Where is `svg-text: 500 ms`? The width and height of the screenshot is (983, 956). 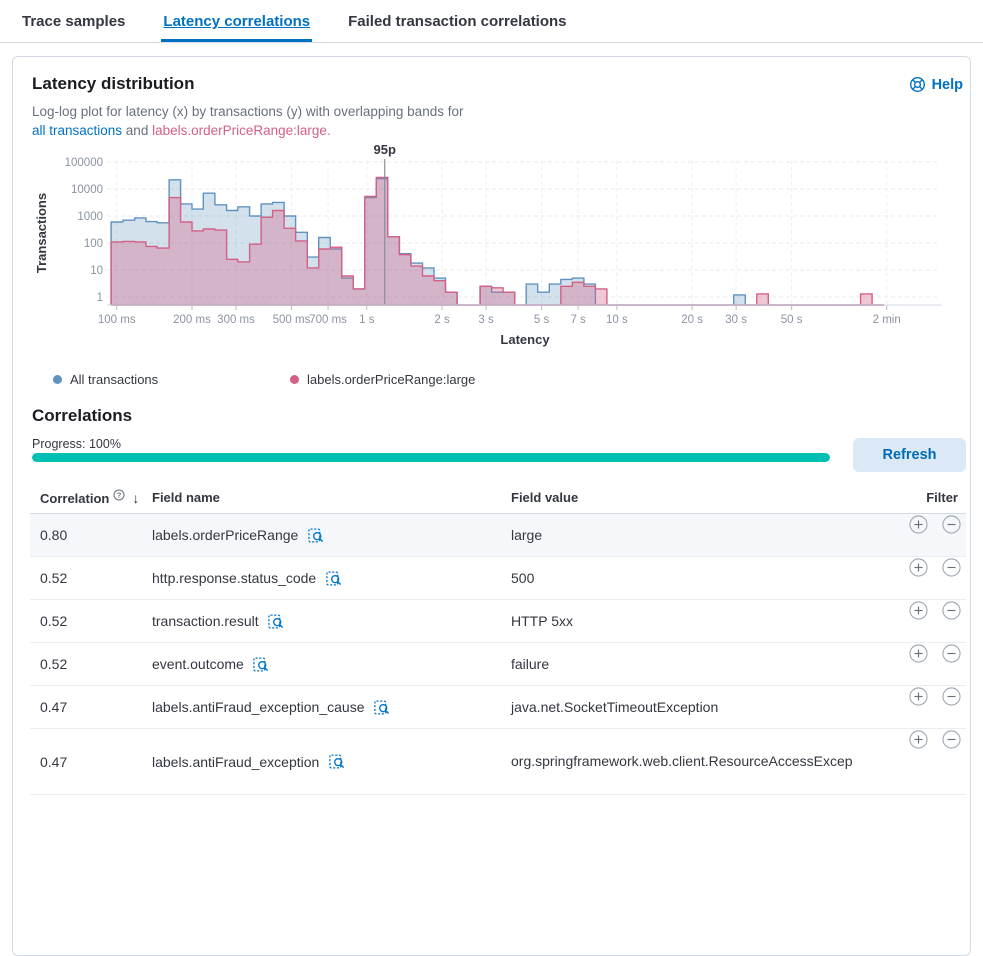 svg-text: 500 ms is located at coordinates (292, 320).